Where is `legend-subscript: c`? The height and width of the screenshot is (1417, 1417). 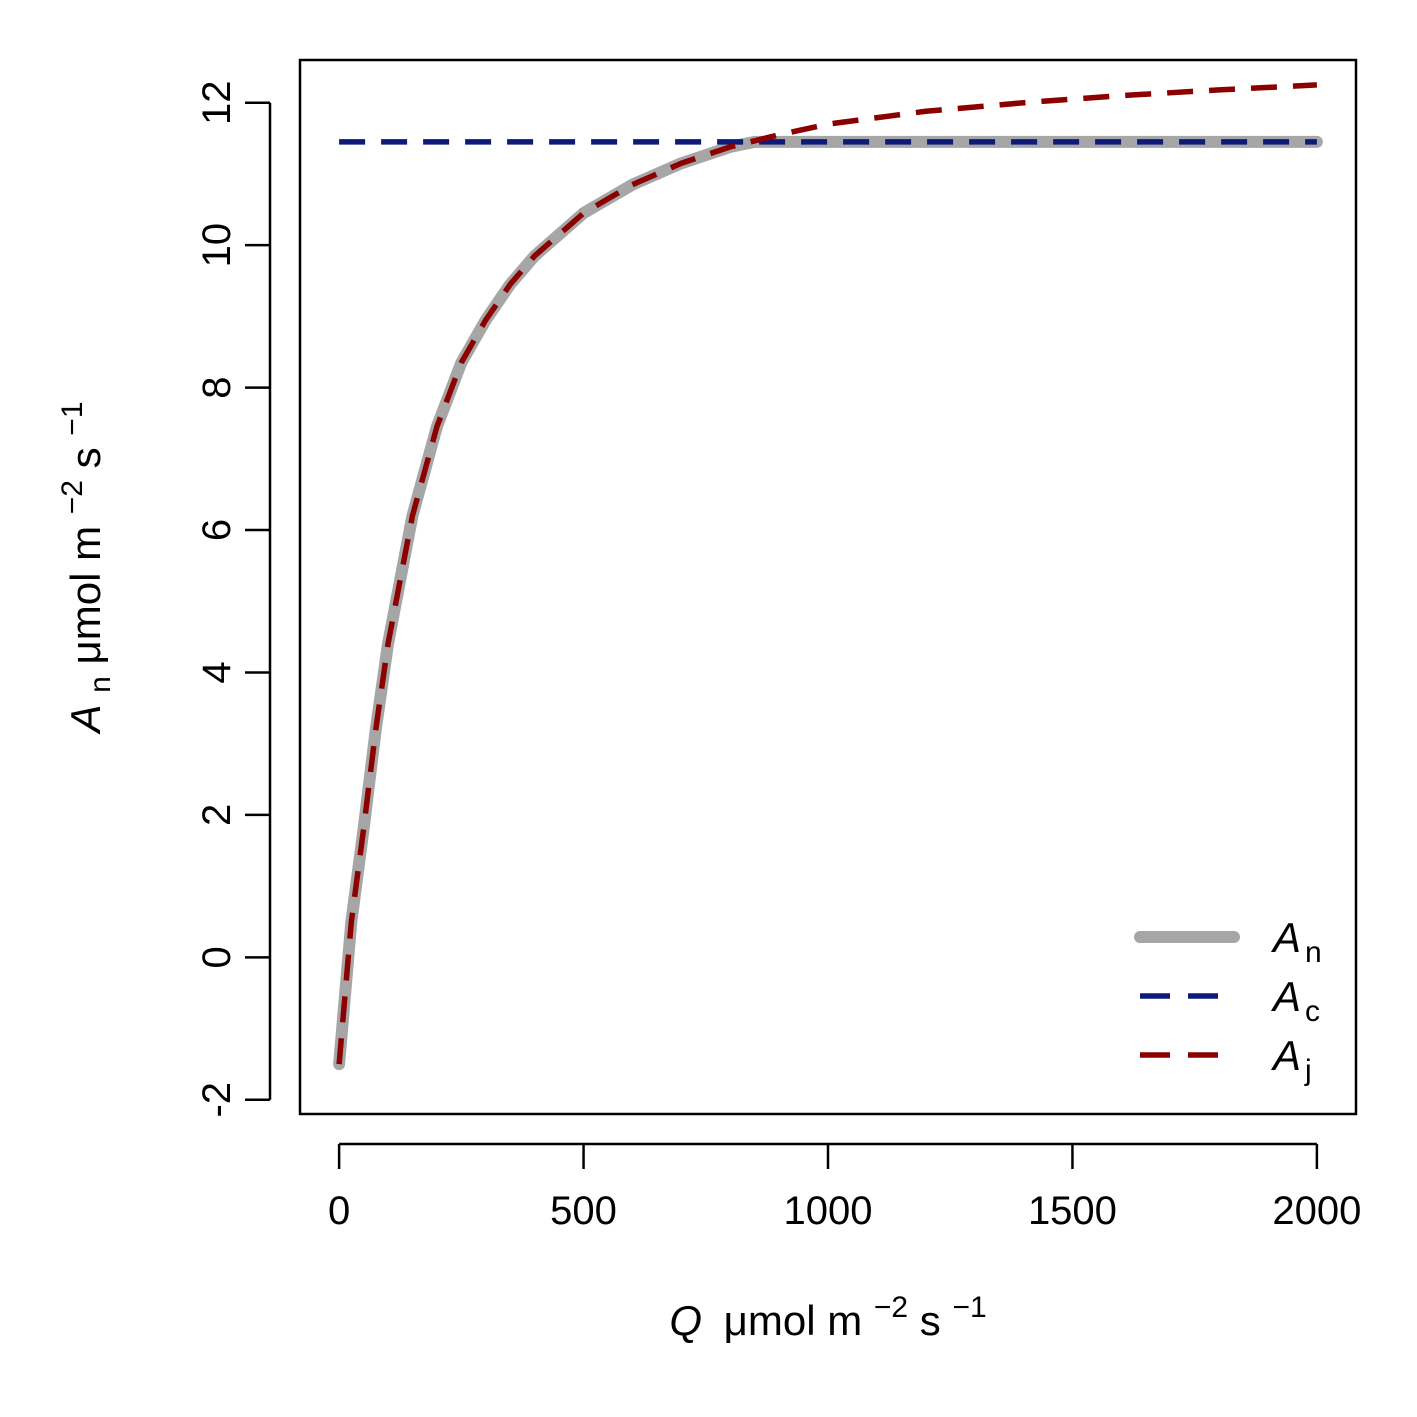 legend-subscript: c is located at coordinates (1312, 1011).